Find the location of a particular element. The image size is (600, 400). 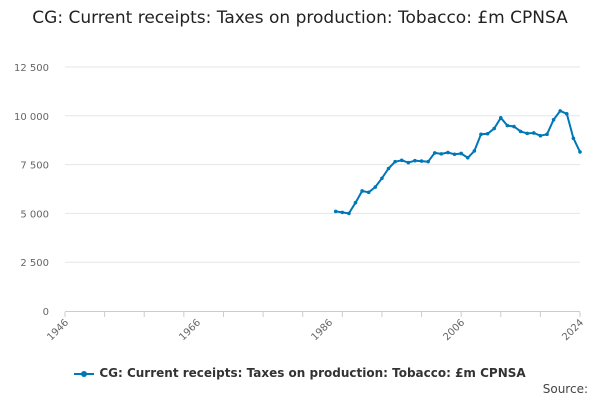

y-tick-label: 0 is located at coordinates (46, 312).